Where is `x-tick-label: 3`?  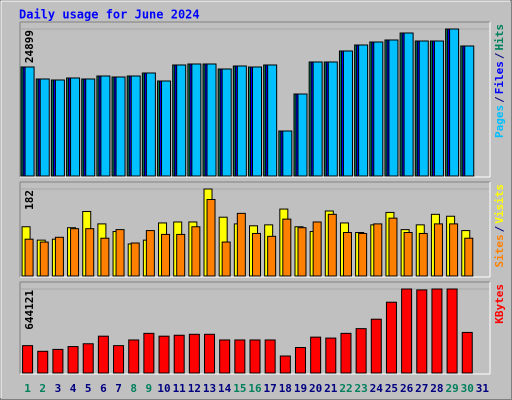 x-tick-label: 3 is located at coordinates (58, 388).